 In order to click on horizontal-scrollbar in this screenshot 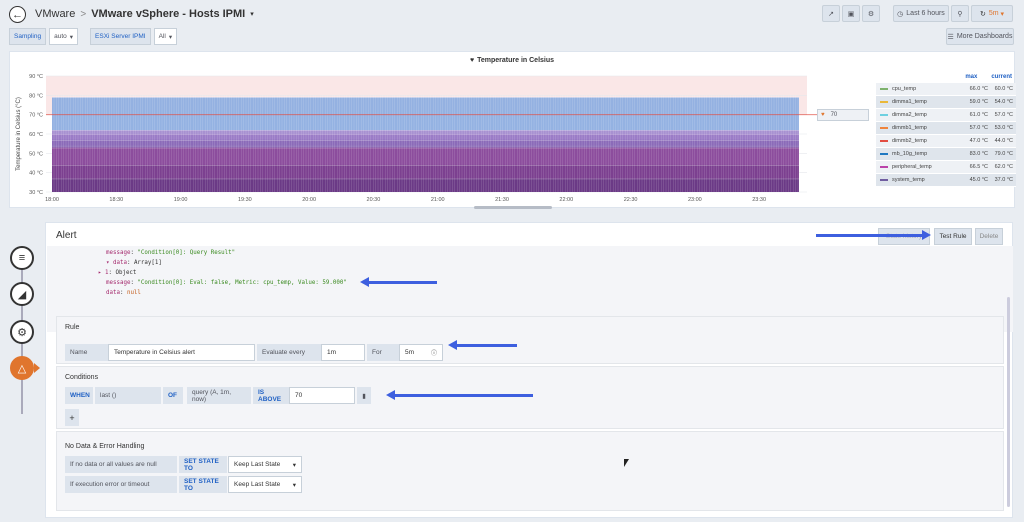, I will do `click(513, 207)`.